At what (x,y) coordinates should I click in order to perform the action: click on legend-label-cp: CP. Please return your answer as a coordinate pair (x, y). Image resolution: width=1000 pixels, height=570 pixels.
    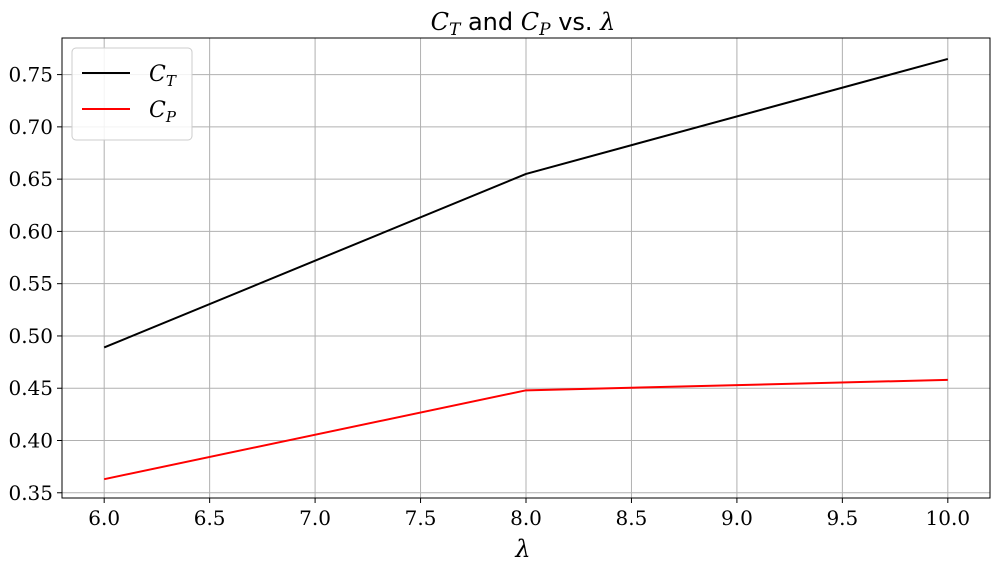
    Looking at the image, I should click on (163, 112).